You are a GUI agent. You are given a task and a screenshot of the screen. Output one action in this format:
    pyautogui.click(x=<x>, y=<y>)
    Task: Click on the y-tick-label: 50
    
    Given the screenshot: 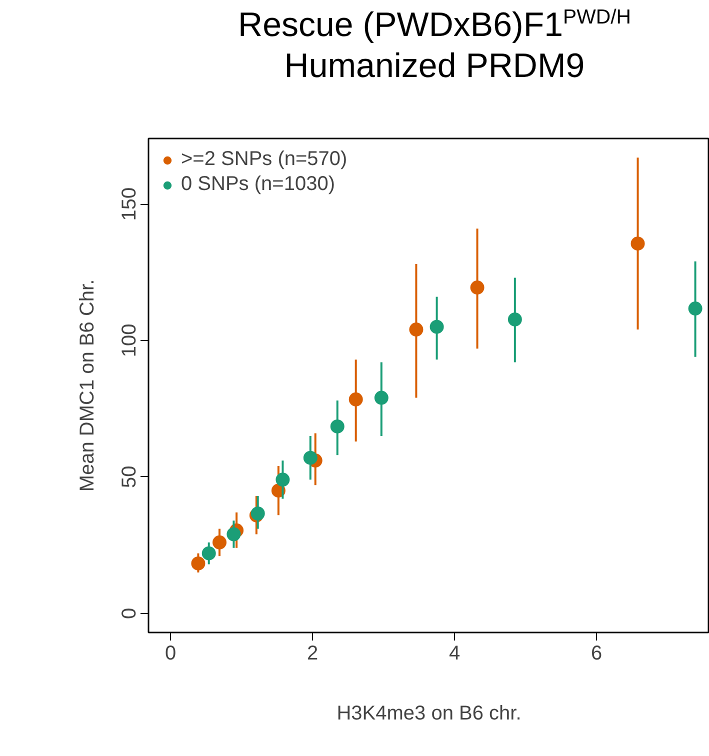 What is the action you would take?
    pyautogui.click(x=129, y=477)
    